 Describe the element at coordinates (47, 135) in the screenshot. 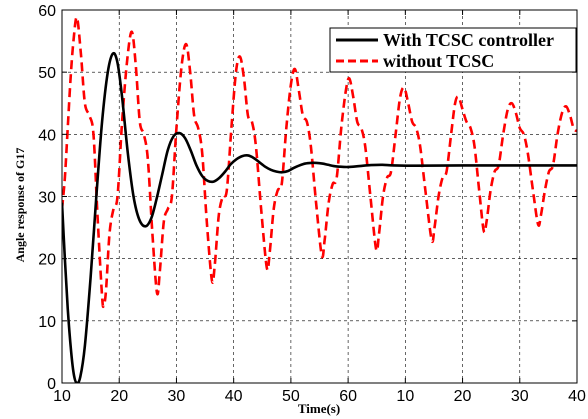

I see `y-tick-label: 40` at that location.